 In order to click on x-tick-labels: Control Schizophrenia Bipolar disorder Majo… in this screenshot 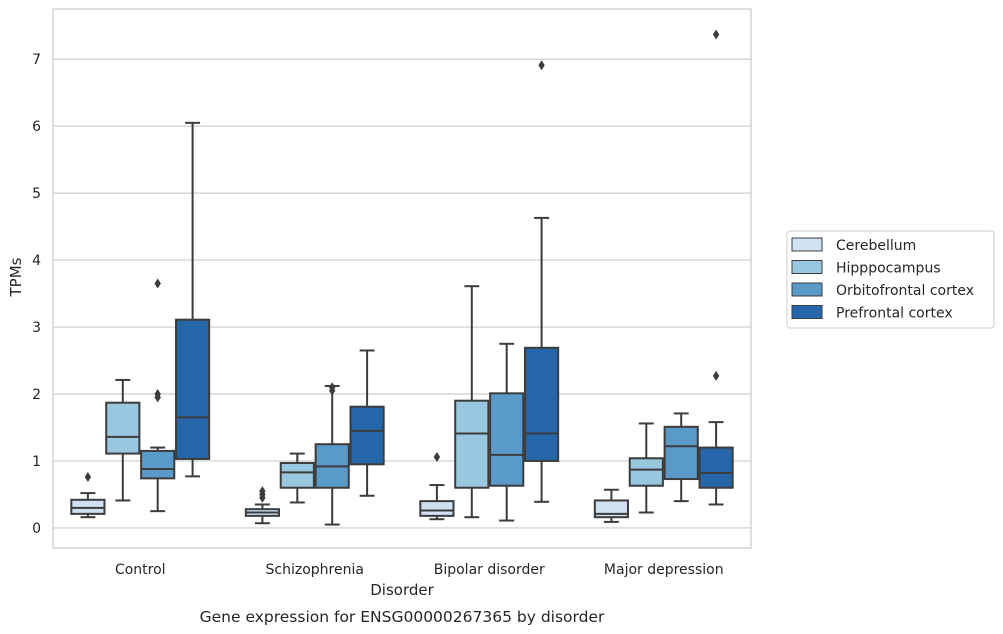, I will do `click(419, 570)`.